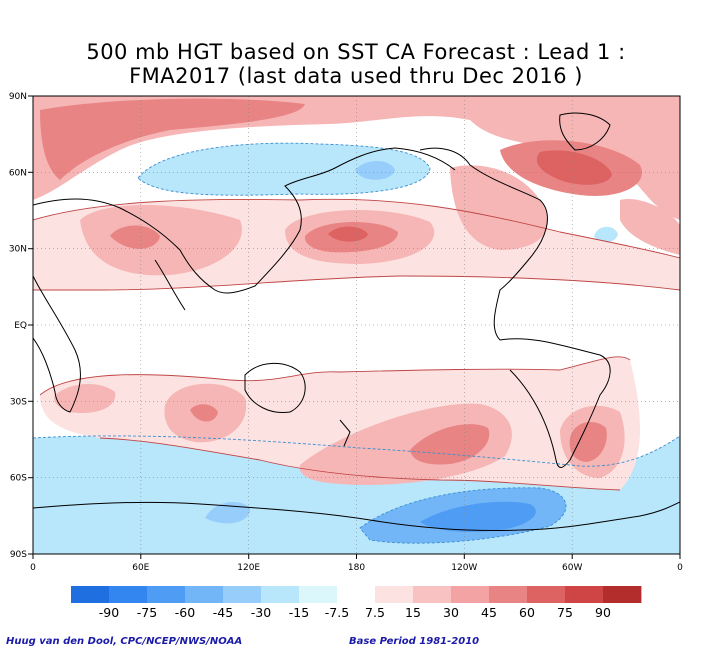 Image resolution: width=712 pixels, height=650 pixels. What do you see at coordinates (185, 612) in the screenshot?
I see `colorbar-label: -60` at bounding box center [185, 612].